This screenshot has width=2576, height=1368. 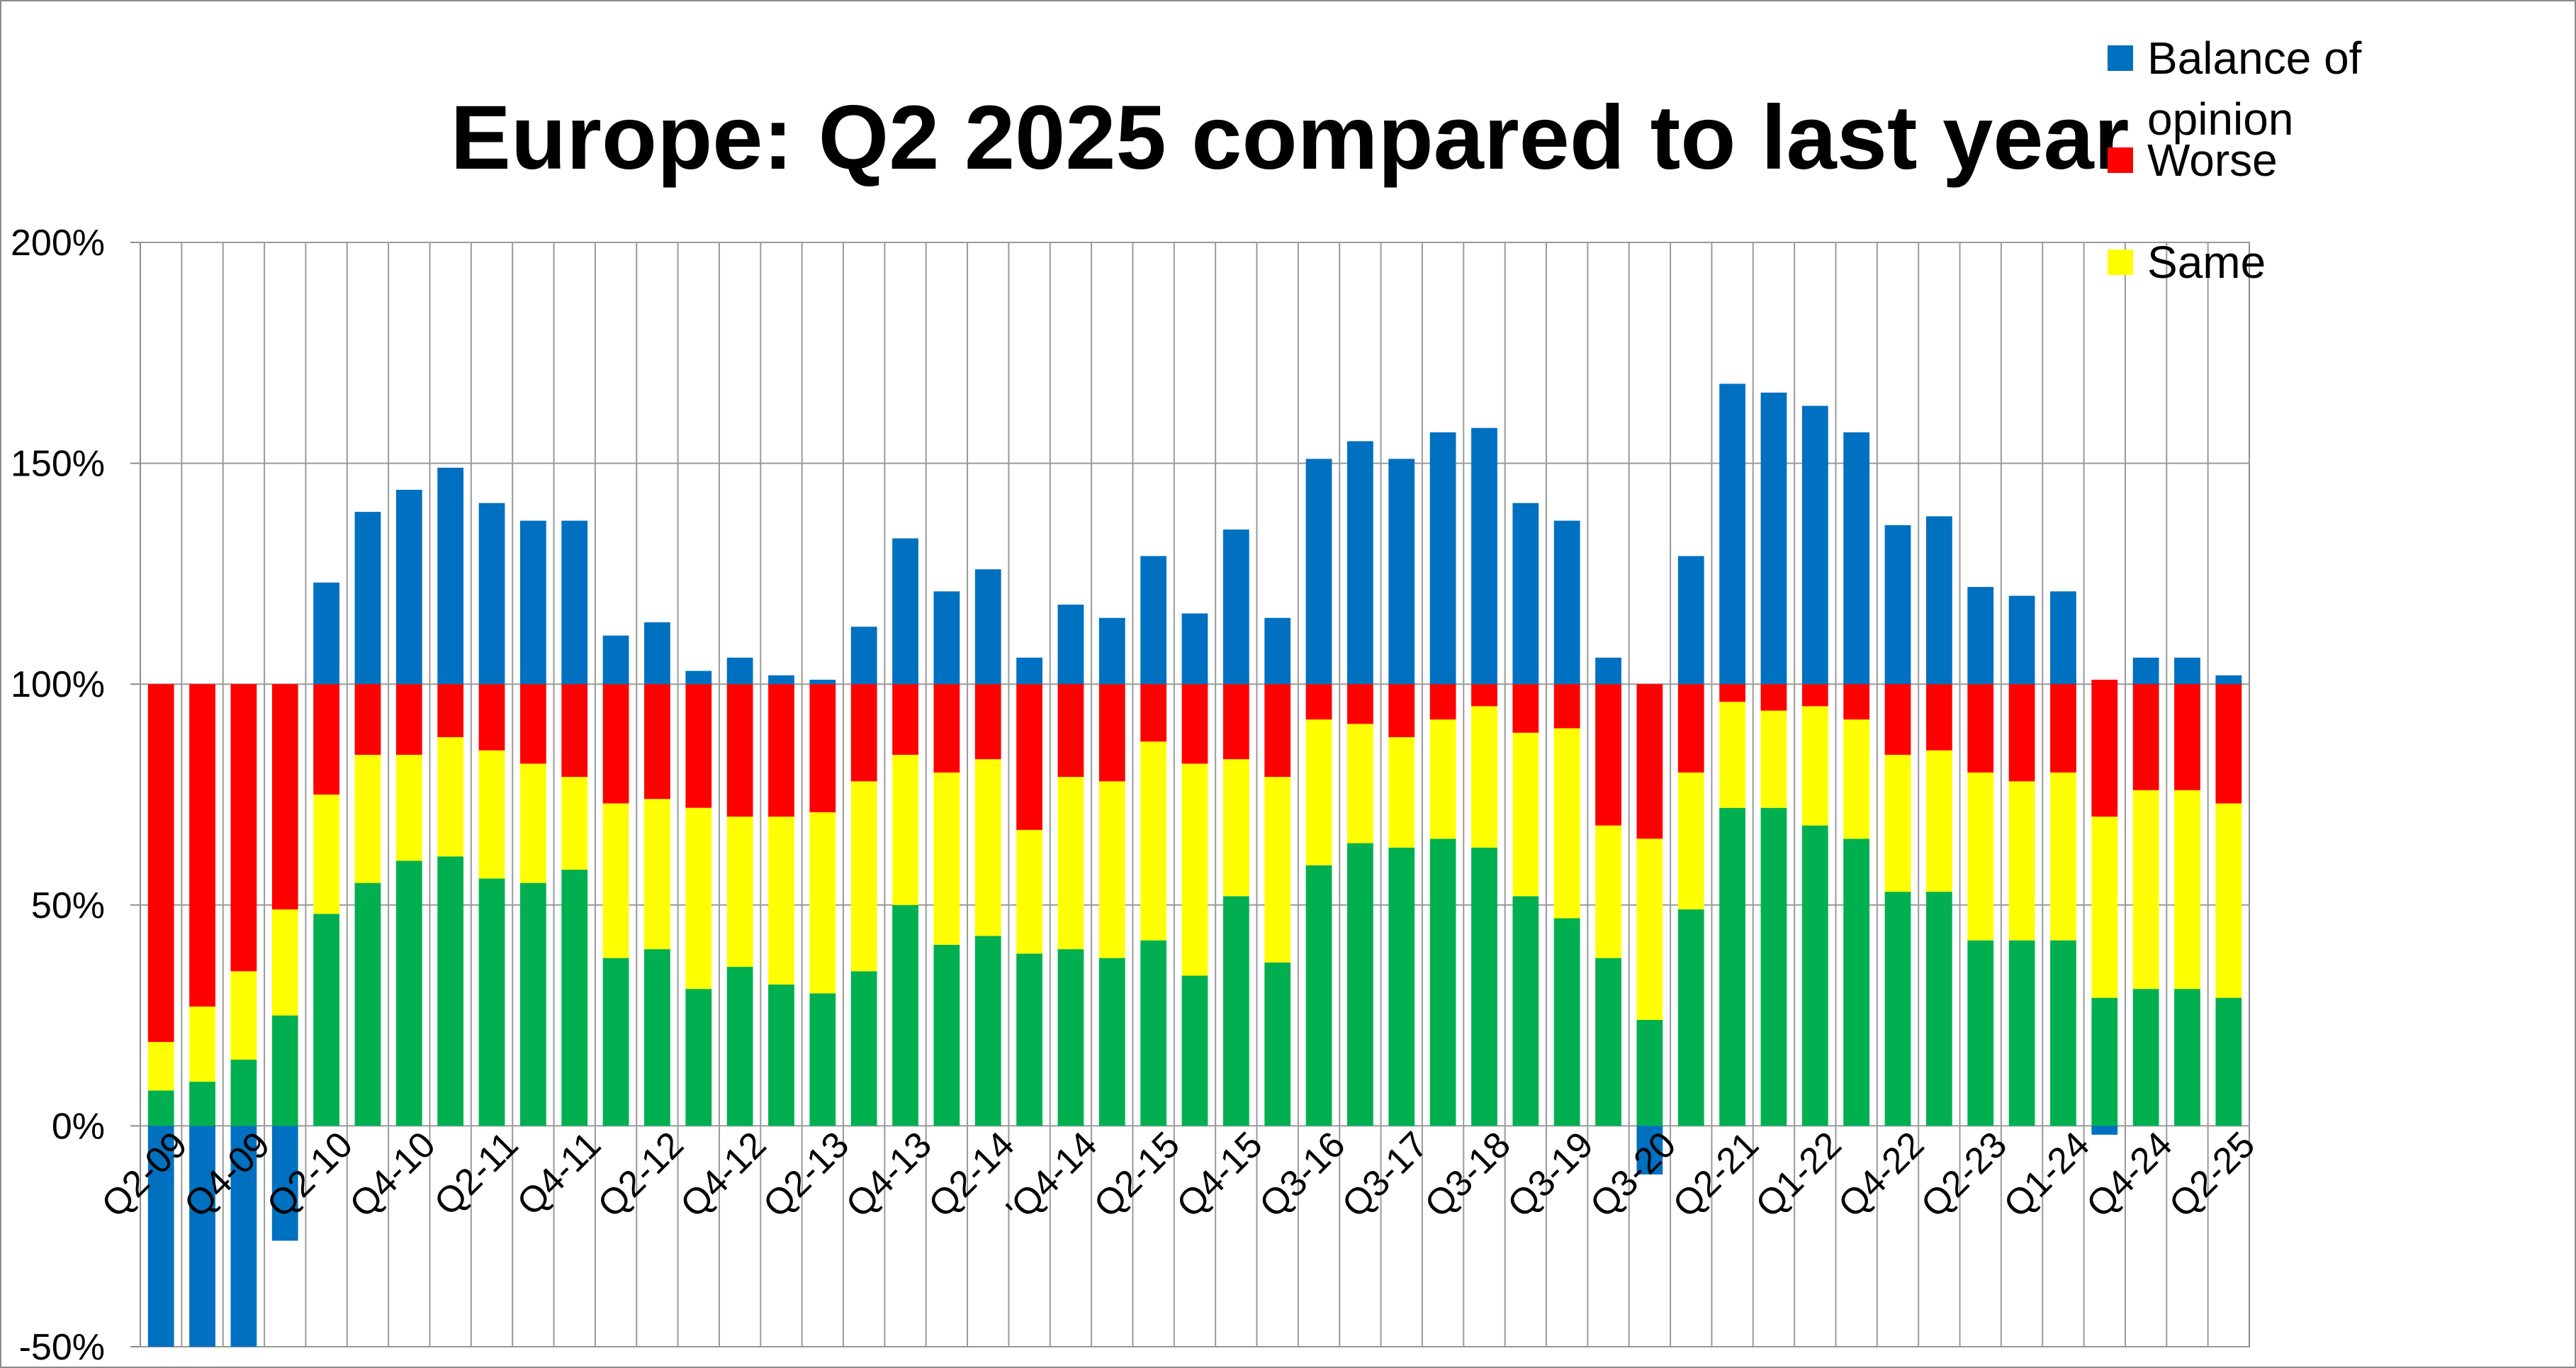 I want to click on y-tick-label: -50%, so click(x=62, y=1347).